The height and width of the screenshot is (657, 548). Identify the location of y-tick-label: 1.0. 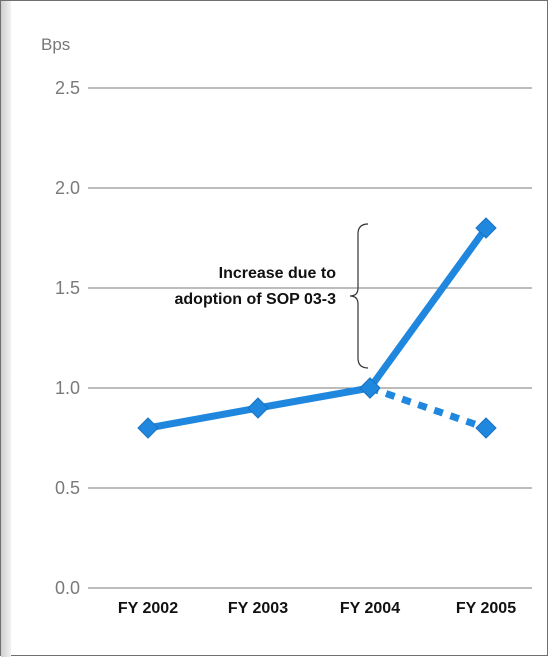
(67, 388).